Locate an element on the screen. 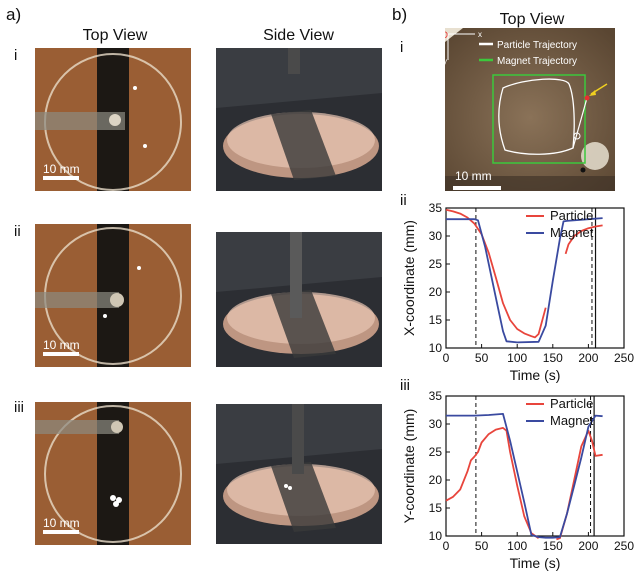 The height and width of the screenshot is (577, 642). scale-label-i: 10 mm is located at coordinates (61, 169).